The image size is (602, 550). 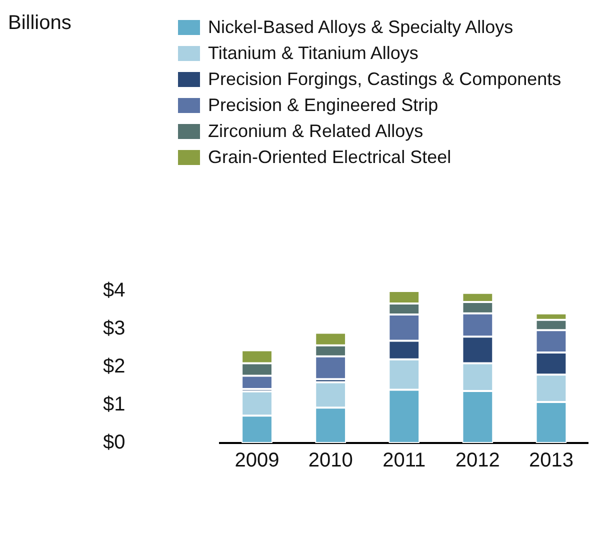 I want to click on x-tick-label: 2013, so click(x=551, y=461).